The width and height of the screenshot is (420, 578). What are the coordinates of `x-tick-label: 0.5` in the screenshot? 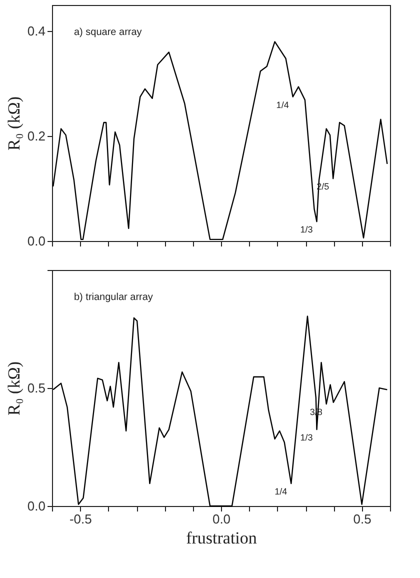 It's located at (362, 519).